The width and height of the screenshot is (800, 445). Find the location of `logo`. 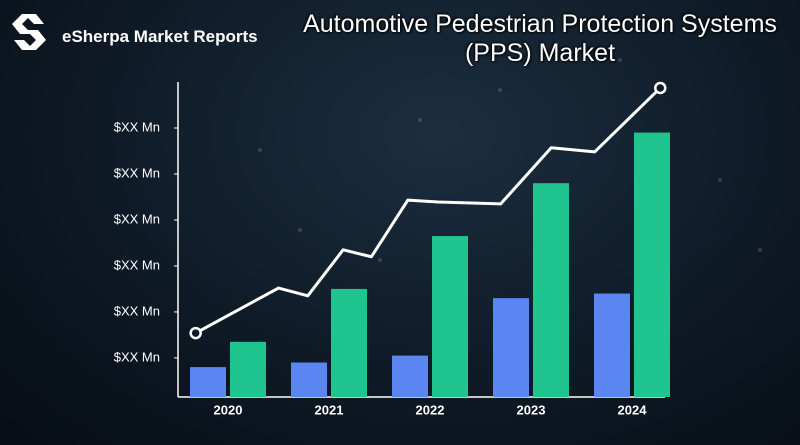

logo is located at coordinates (29, 32).